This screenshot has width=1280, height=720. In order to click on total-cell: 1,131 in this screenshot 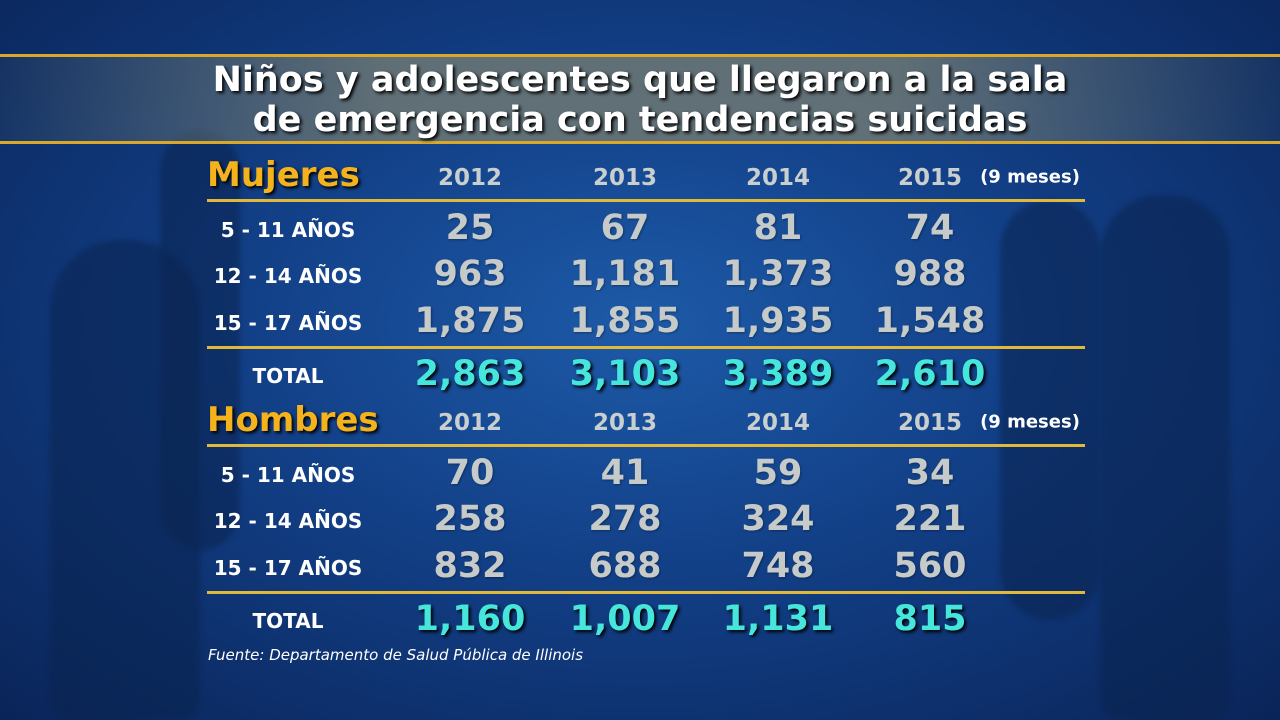, I will do `click(778, 619)`.